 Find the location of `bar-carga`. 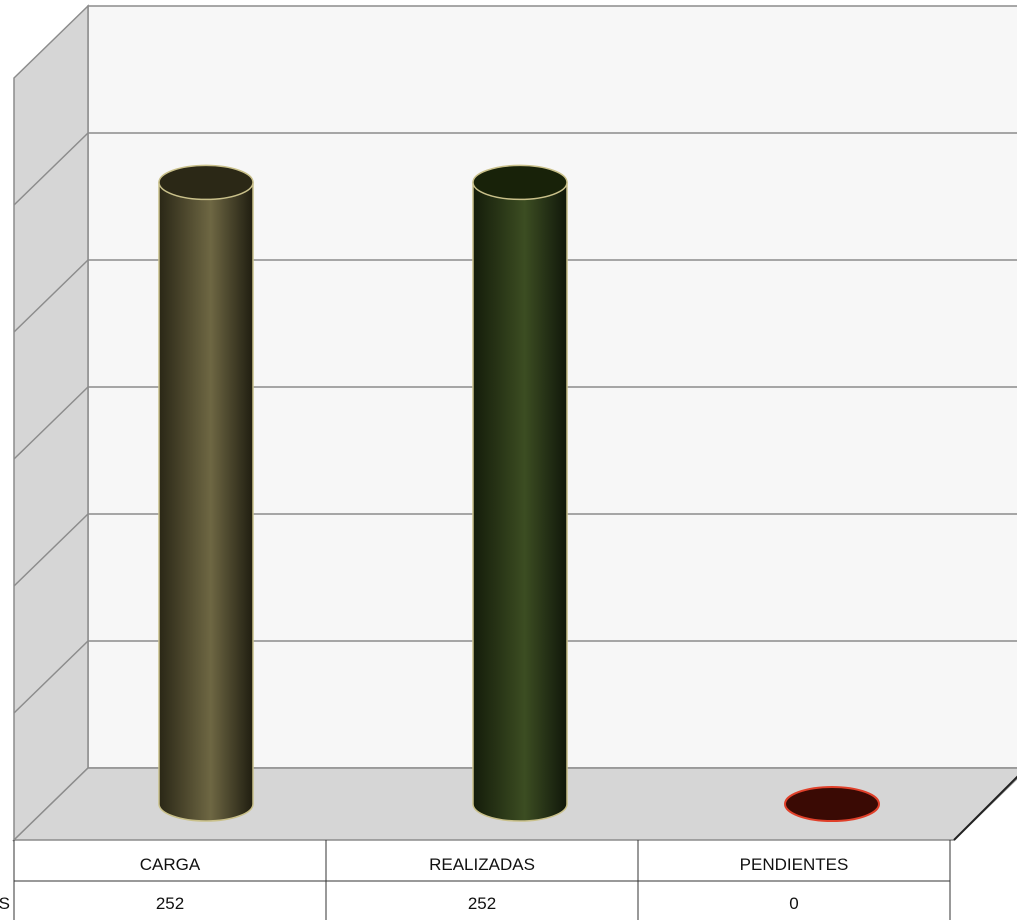

bar-carga is located at coordinates (206, 493).